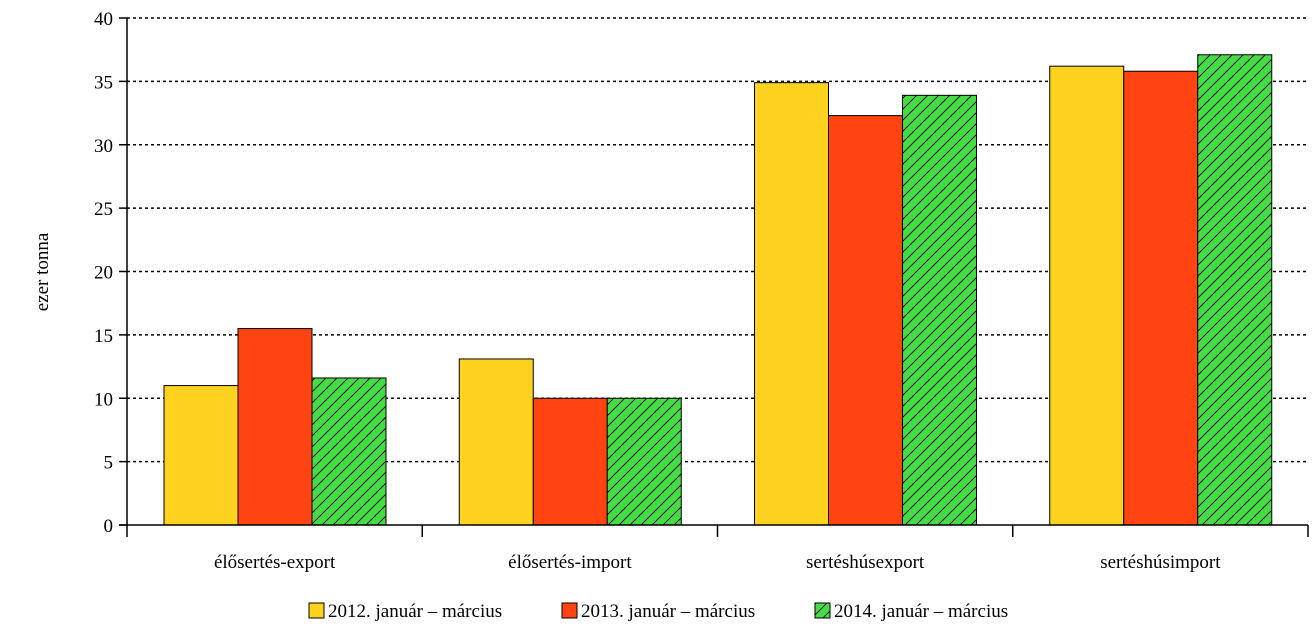 Image resolution: width=1314 pixels, height=636 pixels. Describe the element at coordinates (42, 271) in the screenshot. I see `y-axis-title: ezer tonna` at that location.